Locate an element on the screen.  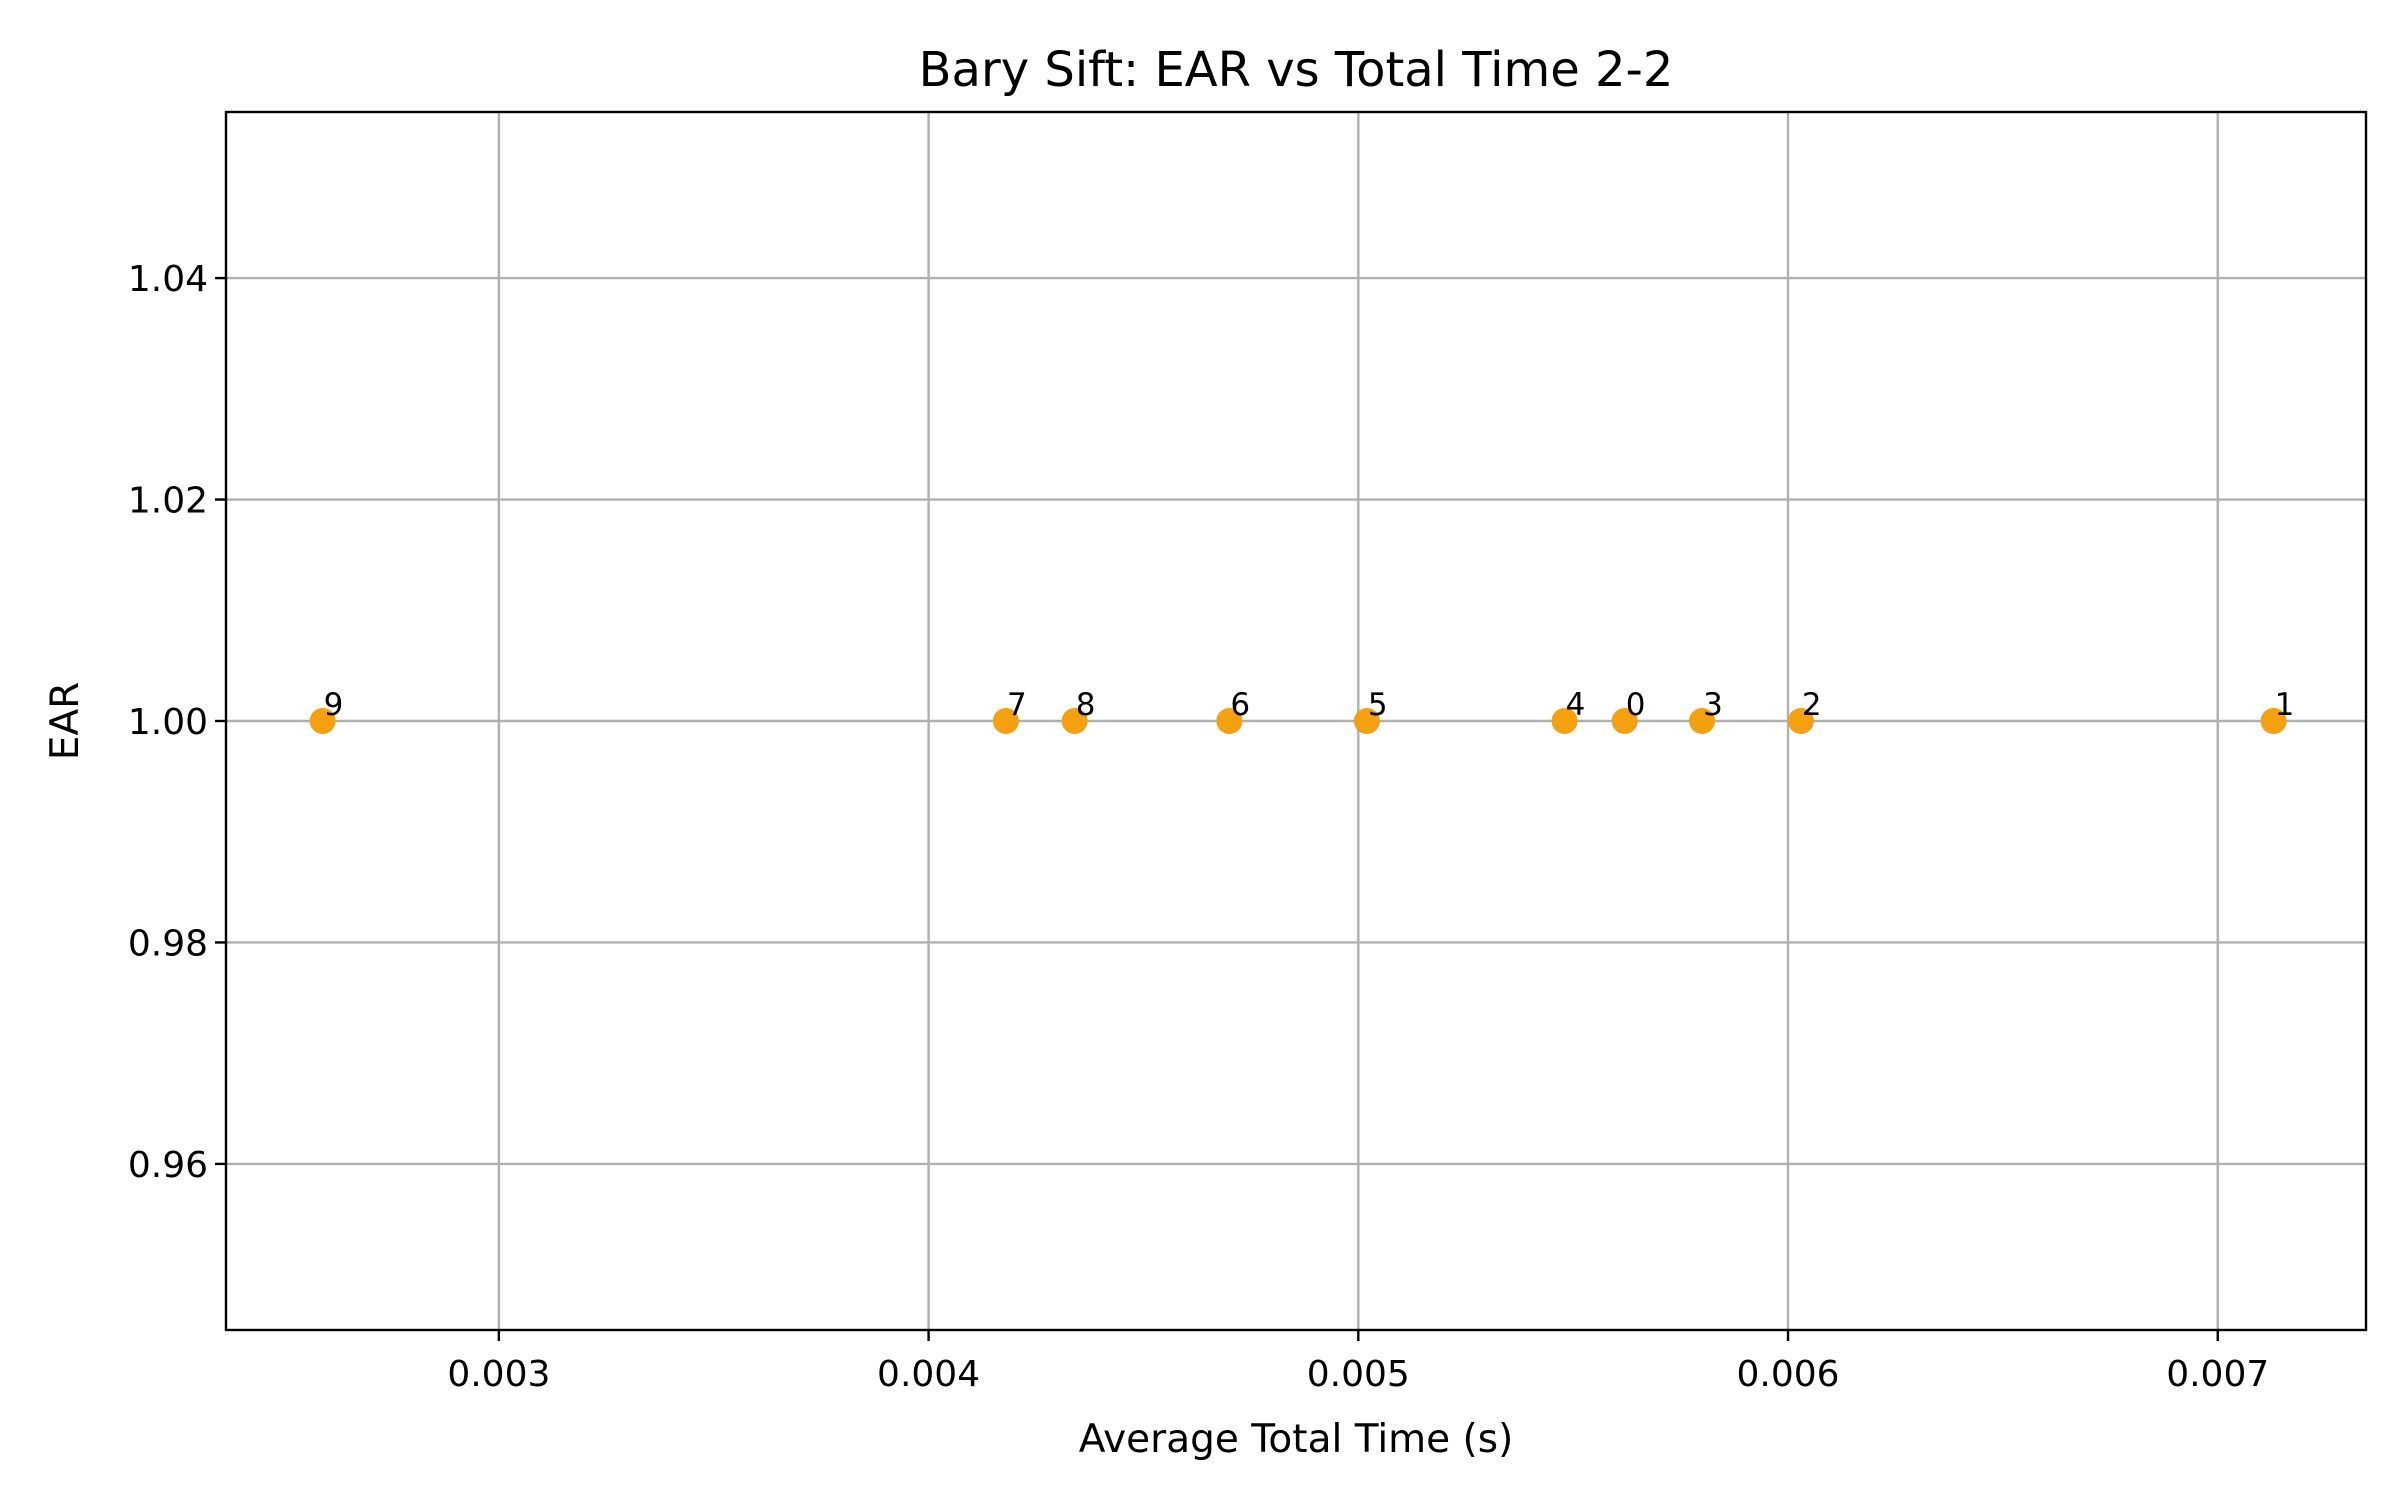
y-axis-label: EAR is located at coordinates (65, 721).